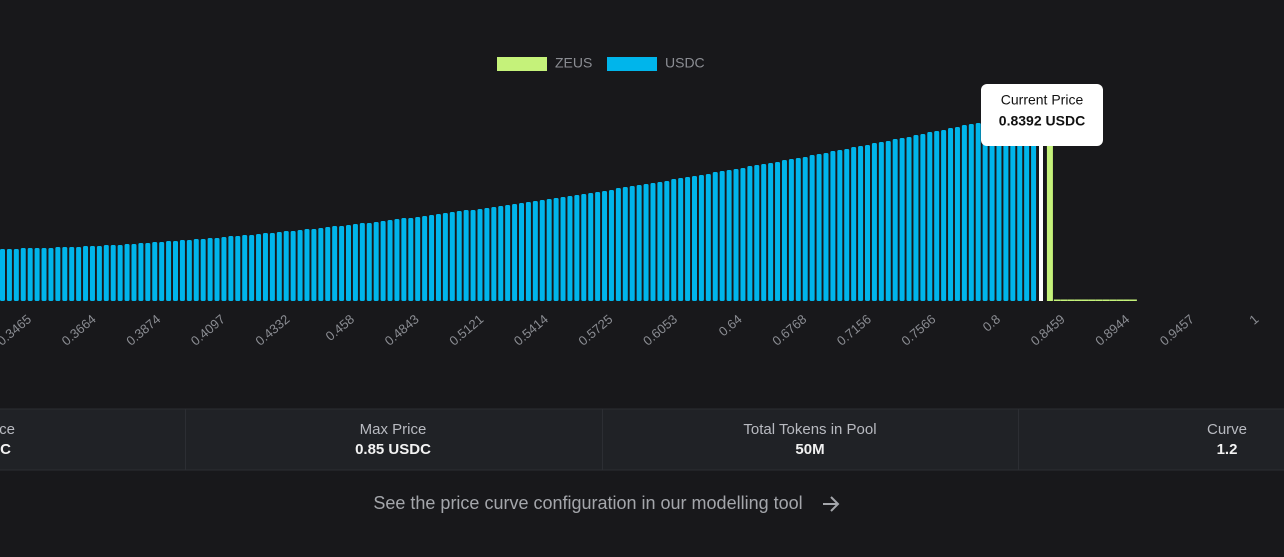 The image size is (1284, 557). I want to click on arrow-icon, so click(831, 504).